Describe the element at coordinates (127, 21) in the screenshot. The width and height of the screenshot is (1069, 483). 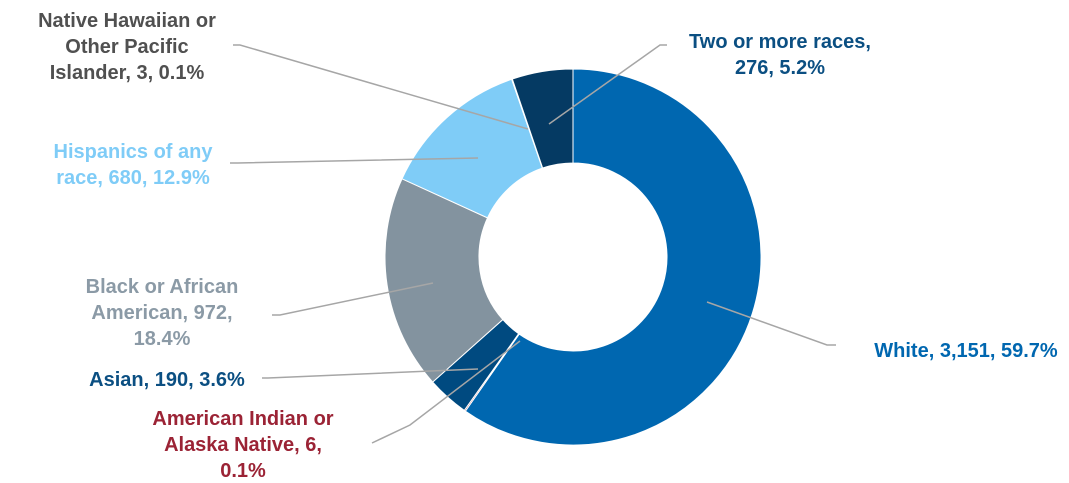
I see `data-label-line: Native Hawaiian or` at that location.